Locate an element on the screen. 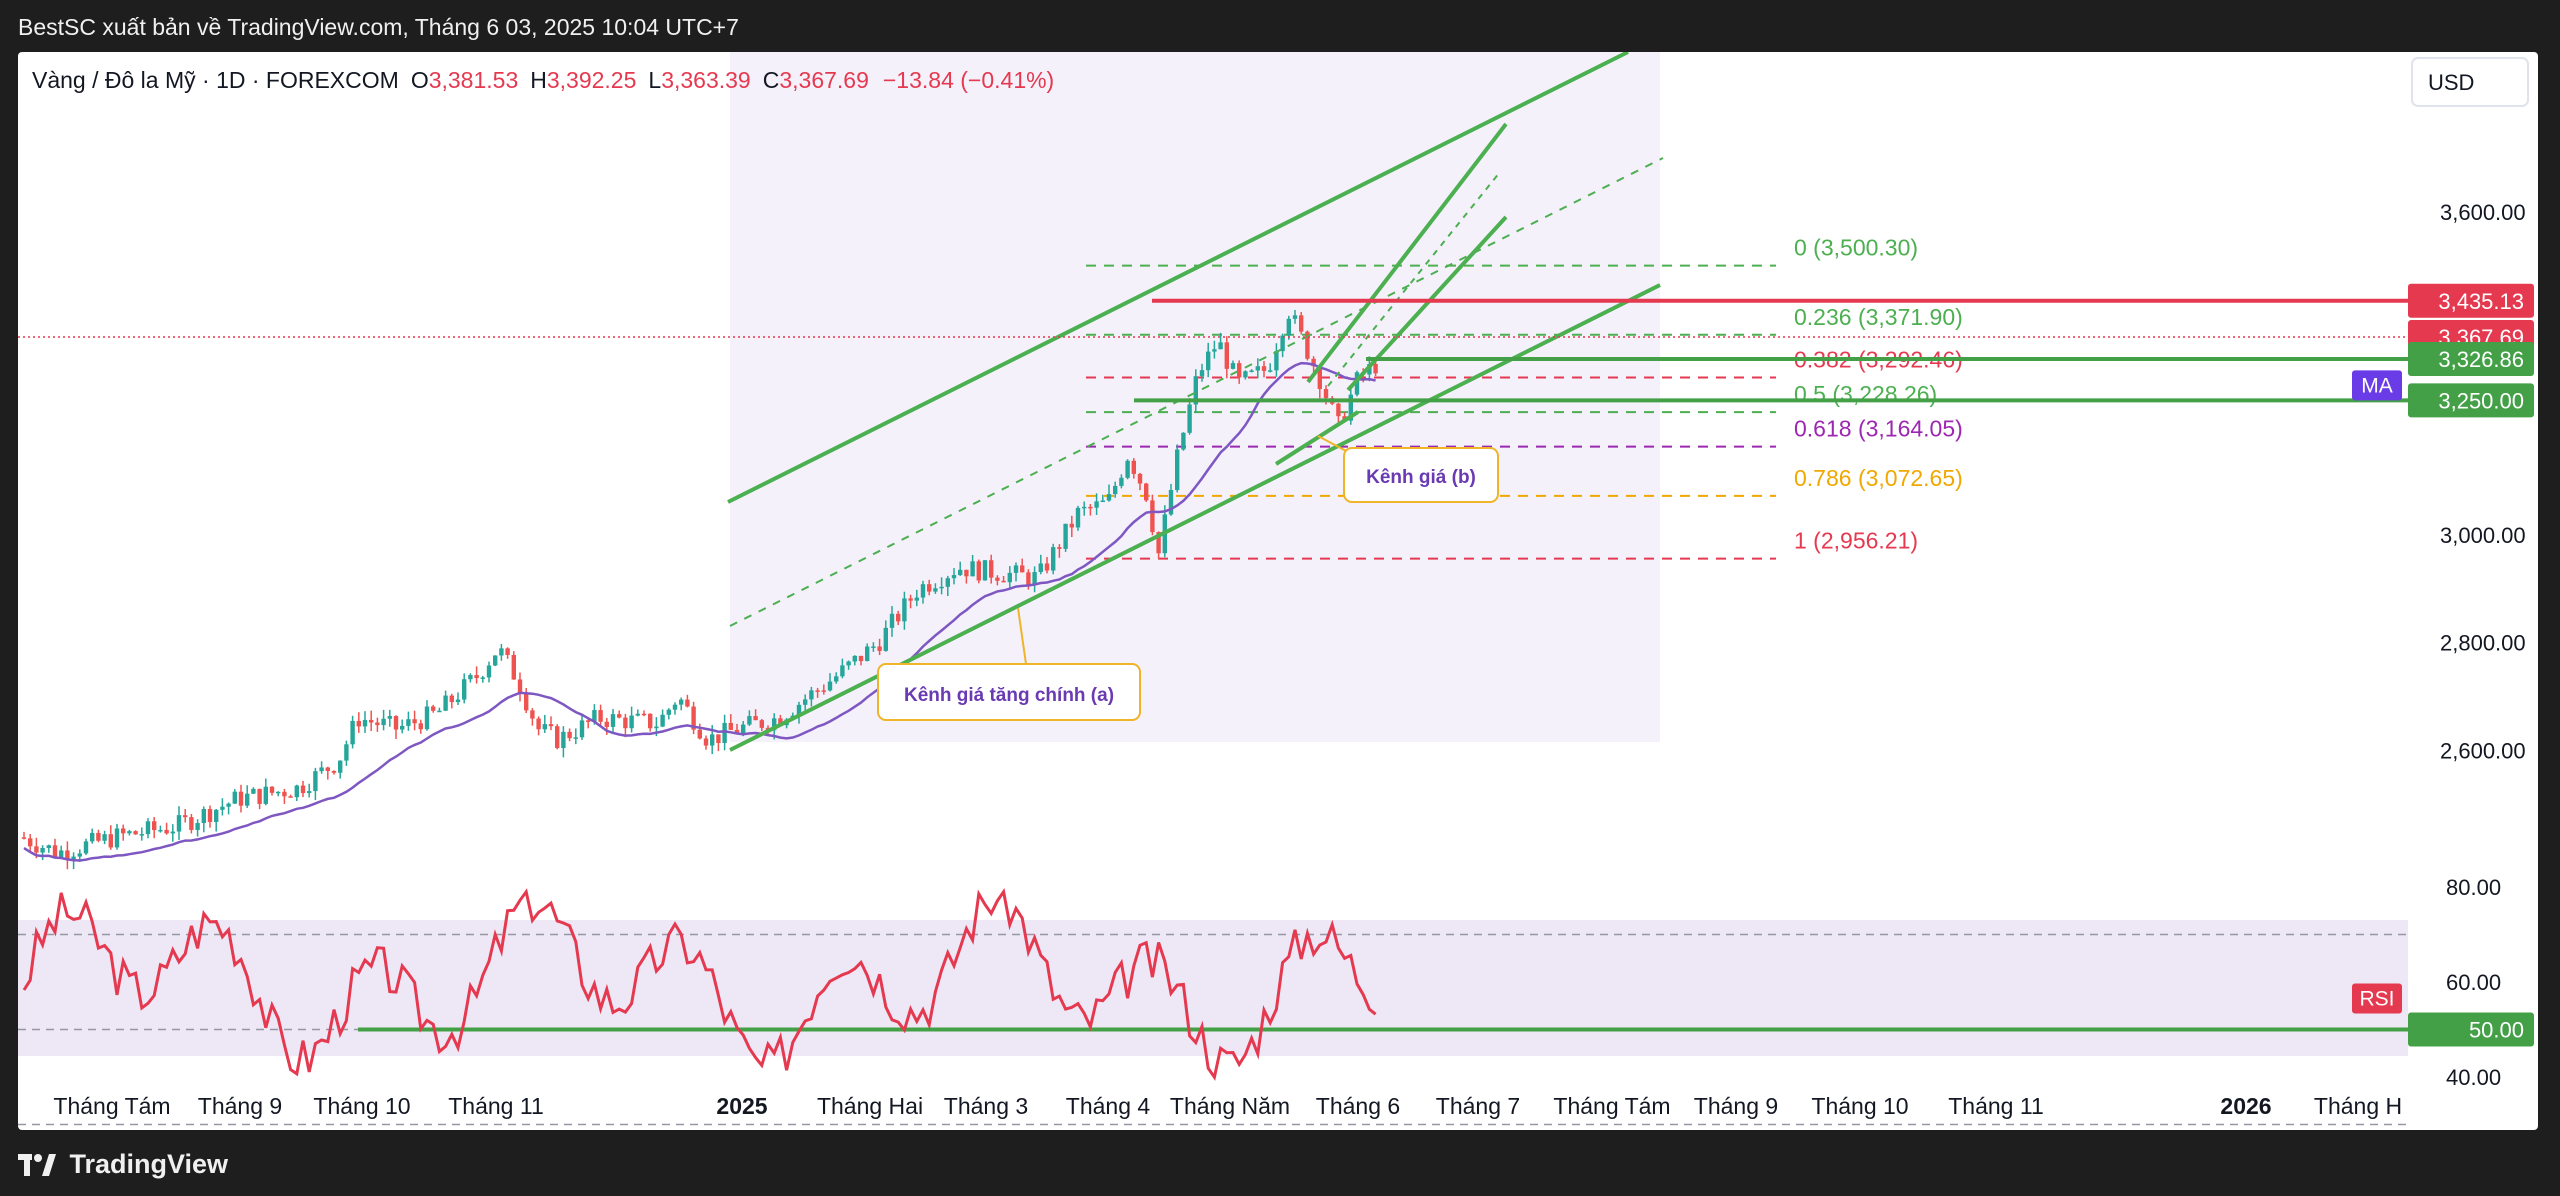 The width and height of the screenshot is (2560, 1196). ohlc-low: 3,363.39 is located at coordinates (706, 80).